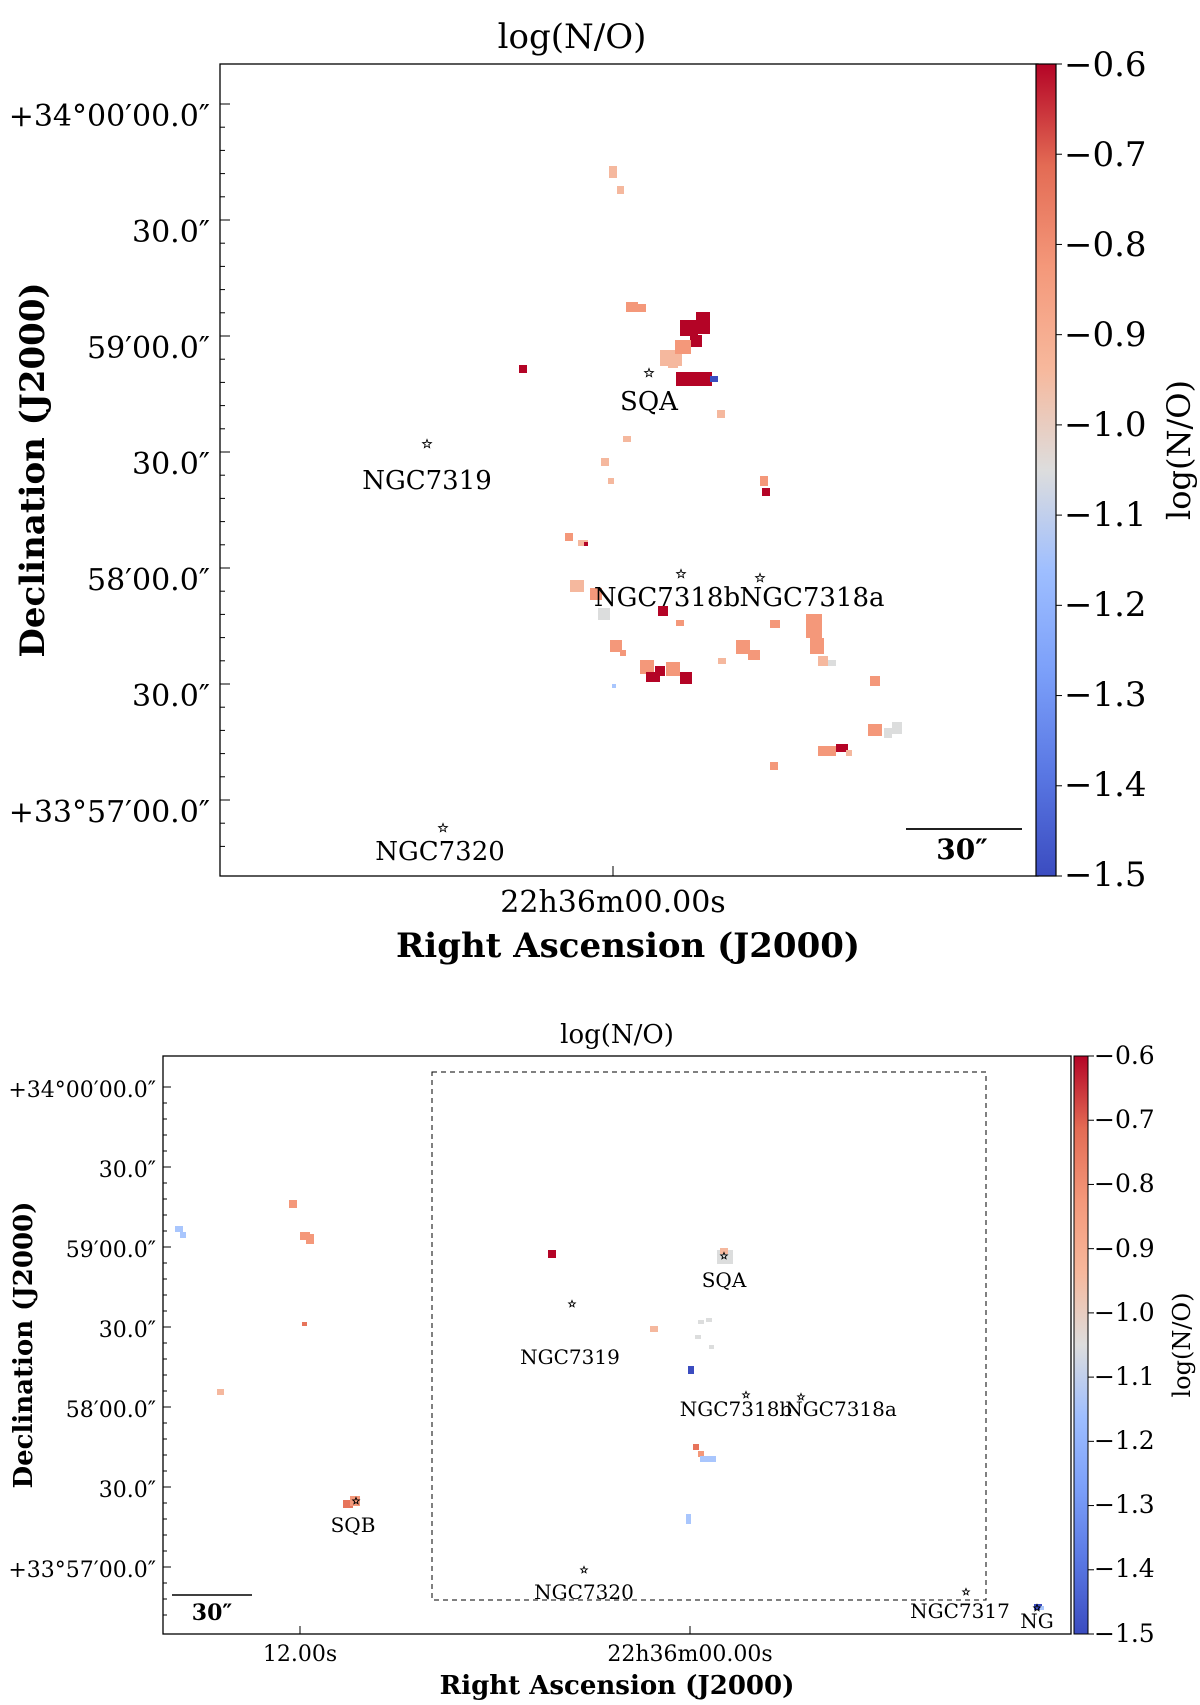  I want to click on panel-bottom-zoom-box, so click(709, 1336).